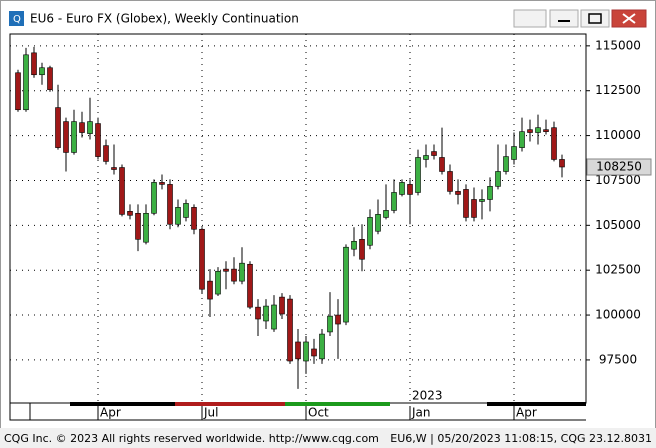  Describe the element at coordinates (618, 225) in the screenshot. I see `y-tick-label: 105000` at that location.